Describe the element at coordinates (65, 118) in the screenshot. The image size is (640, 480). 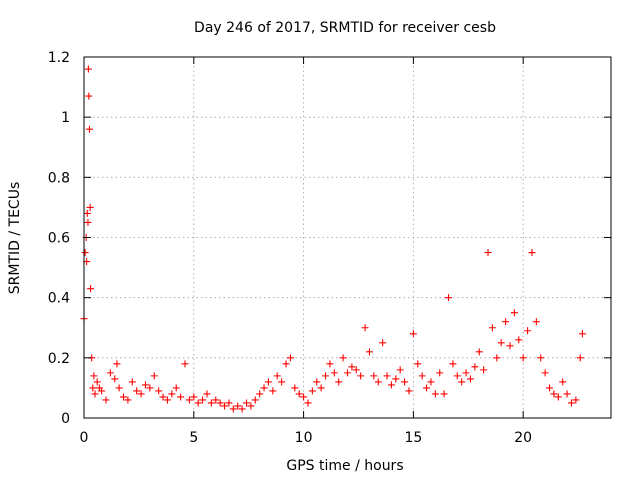
I see `y-tick-label: 1` at that location.